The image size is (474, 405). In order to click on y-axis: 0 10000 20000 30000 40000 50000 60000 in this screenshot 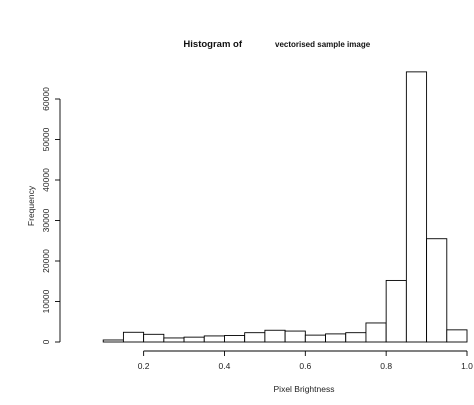, I will do `click(51, 215)`.